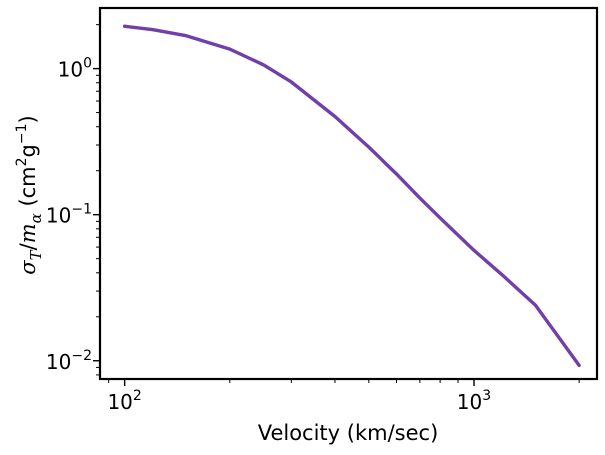 This screenshot has width=605, height=455. Describe the element at coordinates (28, 150) in the screenshot. I see `y-label-g: g` at that location.